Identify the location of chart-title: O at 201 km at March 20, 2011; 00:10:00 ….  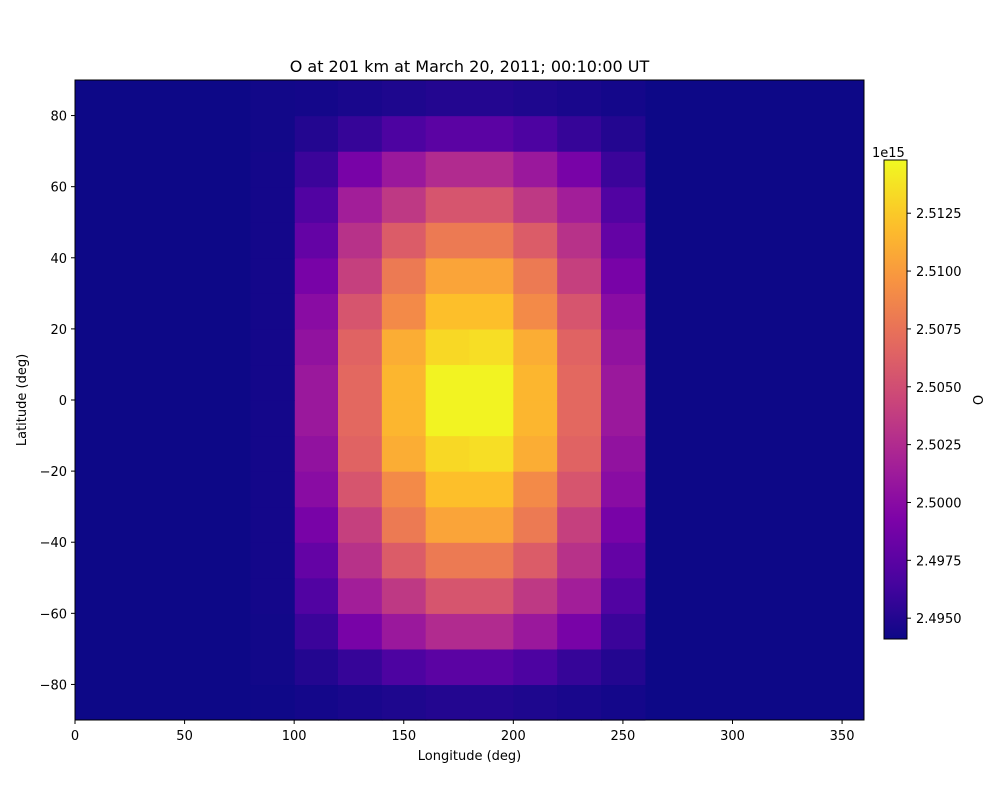
(470, 66).